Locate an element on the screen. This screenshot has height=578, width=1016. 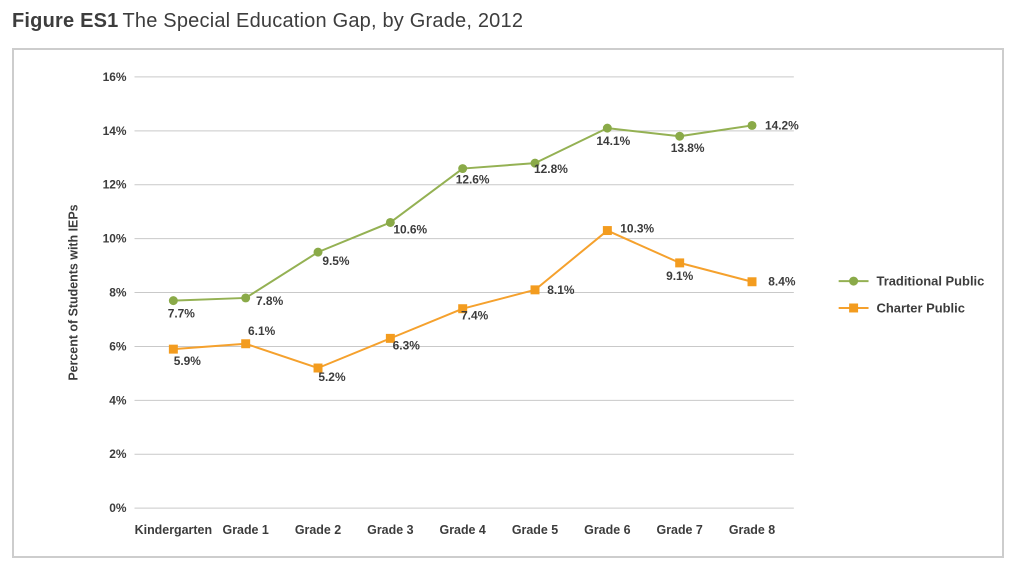
data-point-label: 6.1% is located at coordinates (262, 331).